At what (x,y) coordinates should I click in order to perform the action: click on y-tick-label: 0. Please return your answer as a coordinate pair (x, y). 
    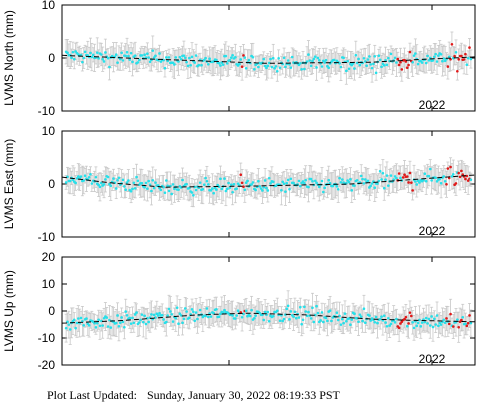
    Looking at the image, I should click on (51, 184).